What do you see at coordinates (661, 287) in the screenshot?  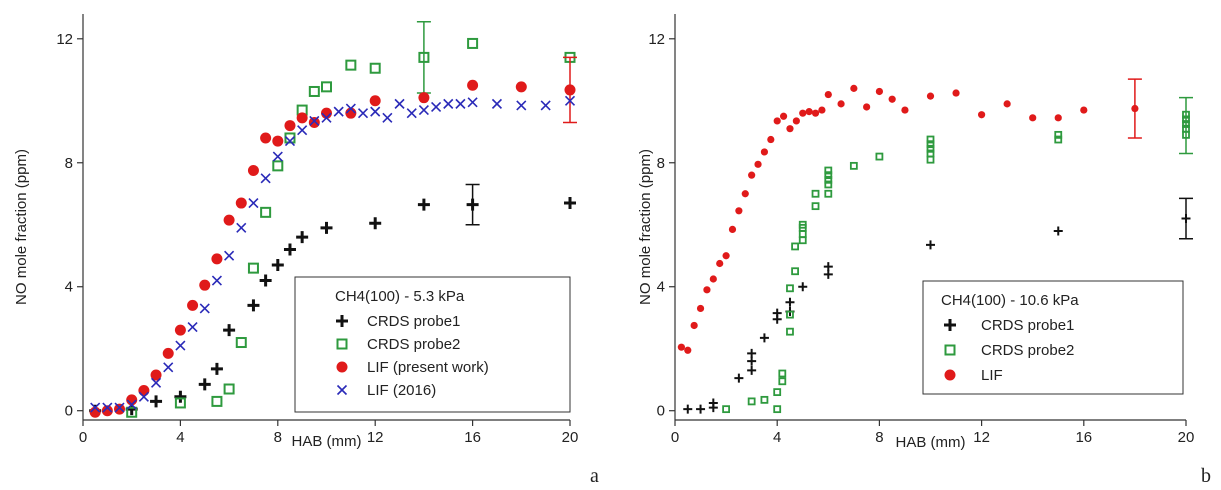 I see `y-tick-label: 4` at bounding box center [661, 287].